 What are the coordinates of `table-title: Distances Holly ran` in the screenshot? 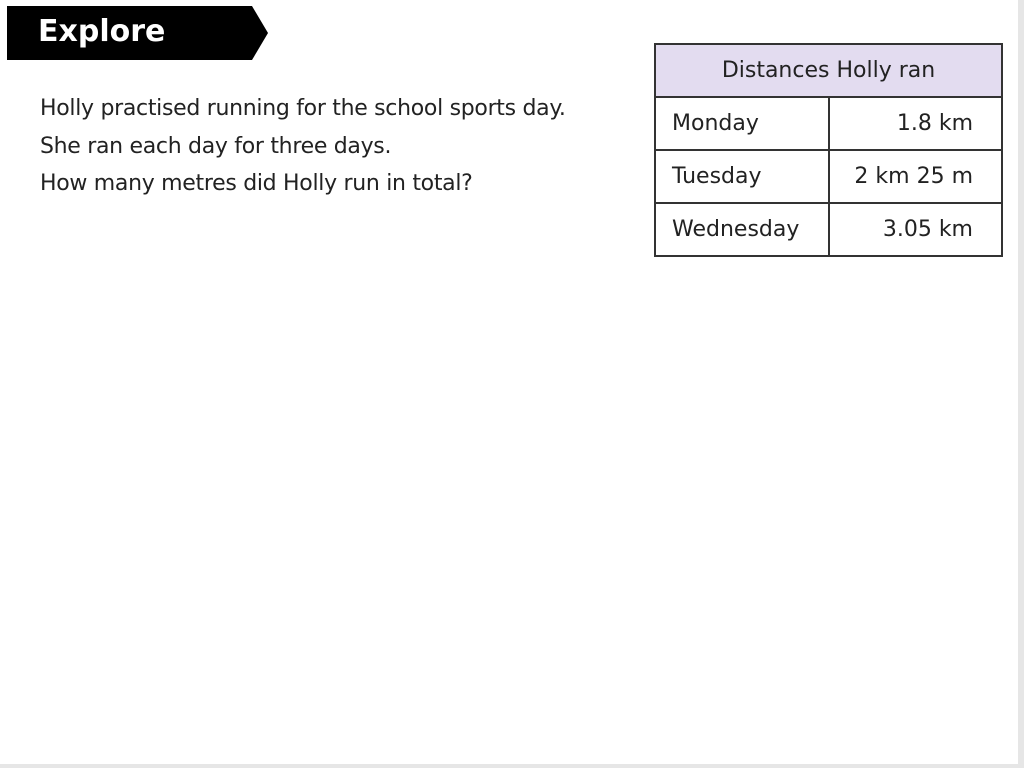 It's located at (828, 70).